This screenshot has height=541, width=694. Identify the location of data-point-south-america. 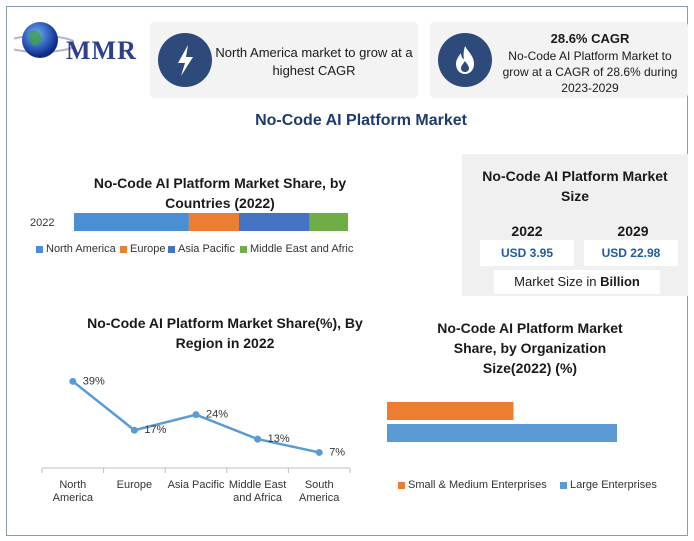
(319, 452).